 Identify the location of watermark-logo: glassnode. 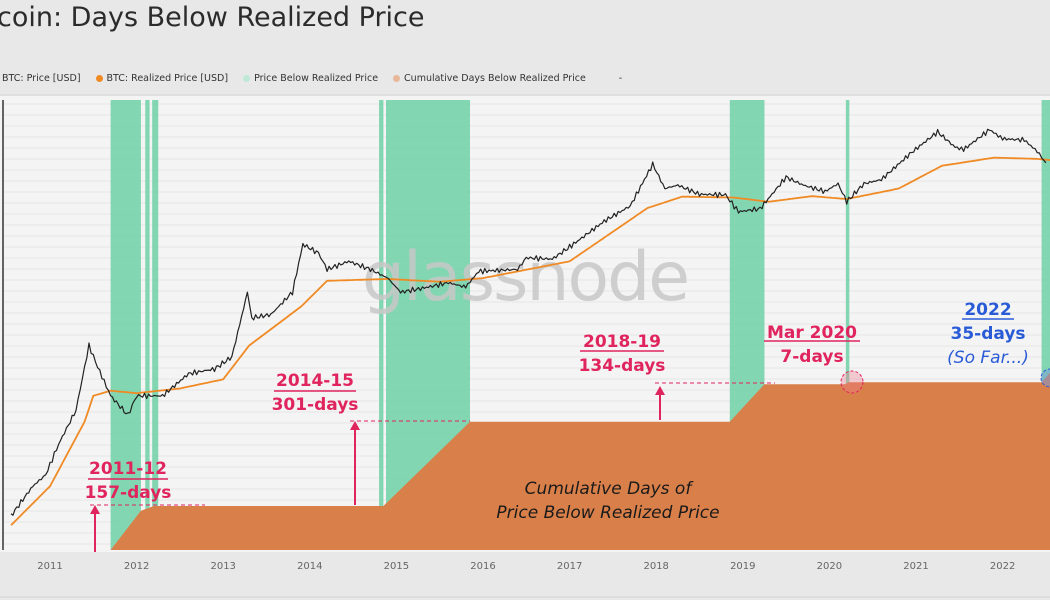
(525, 277).